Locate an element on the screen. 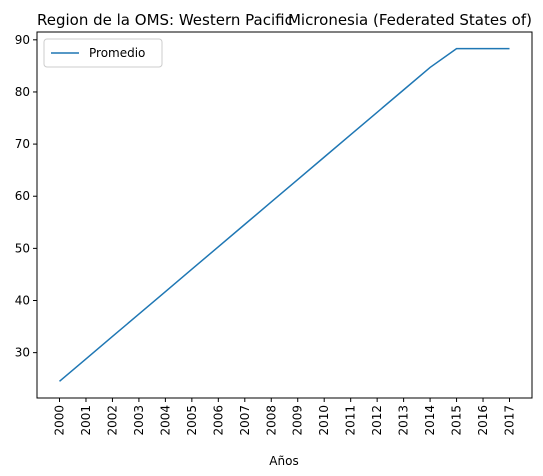  x-tick-label: 2011 is located at coordinates (351, 420).